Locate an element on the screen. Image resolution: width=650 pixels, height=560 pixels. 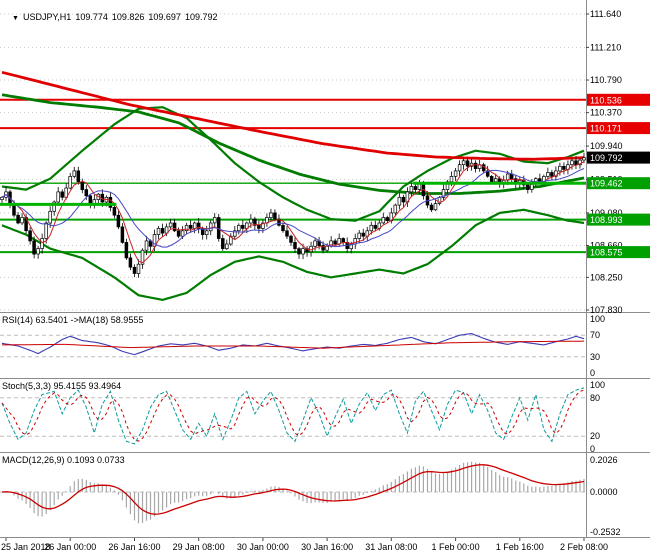
symbol-dropdown-icon: ▼ is located at coordinates (15, 18).